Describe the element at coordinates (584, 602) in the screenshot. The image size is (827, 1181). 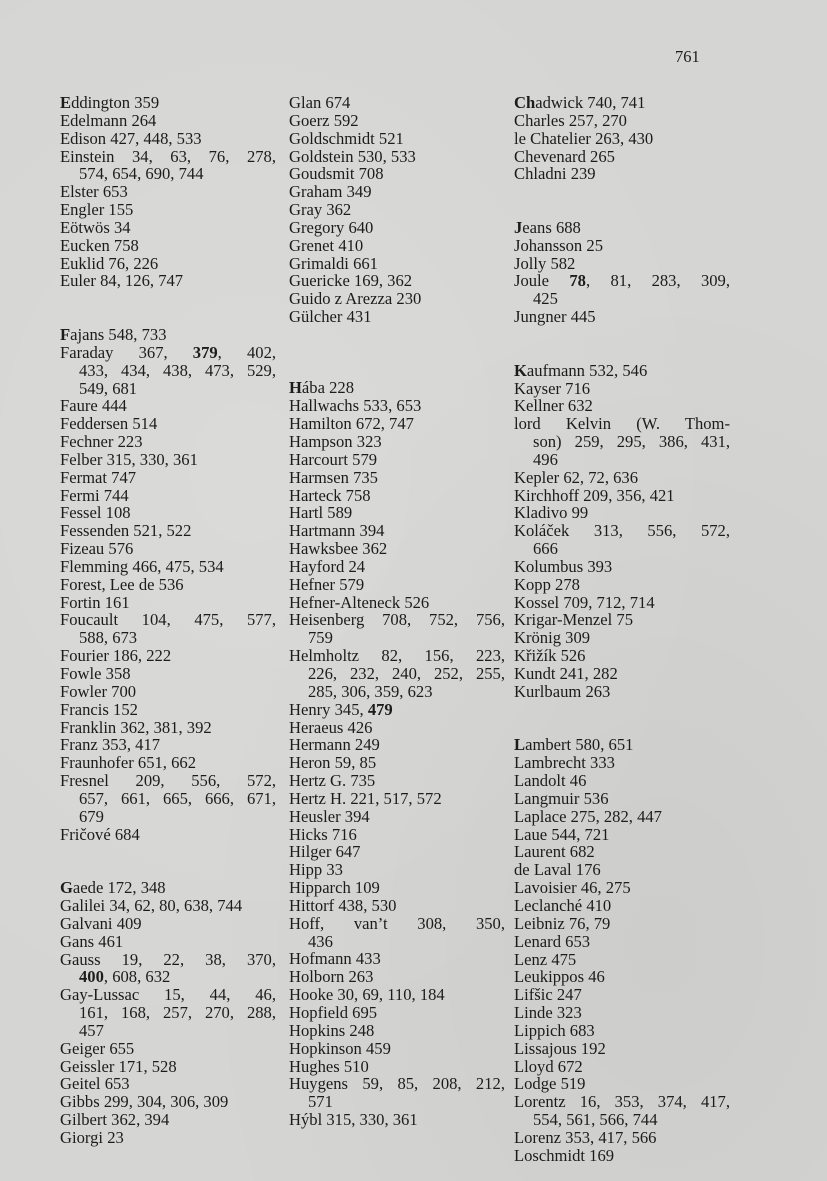
I see `index-entry-line: Kossel 709, 712, 714` at that location.